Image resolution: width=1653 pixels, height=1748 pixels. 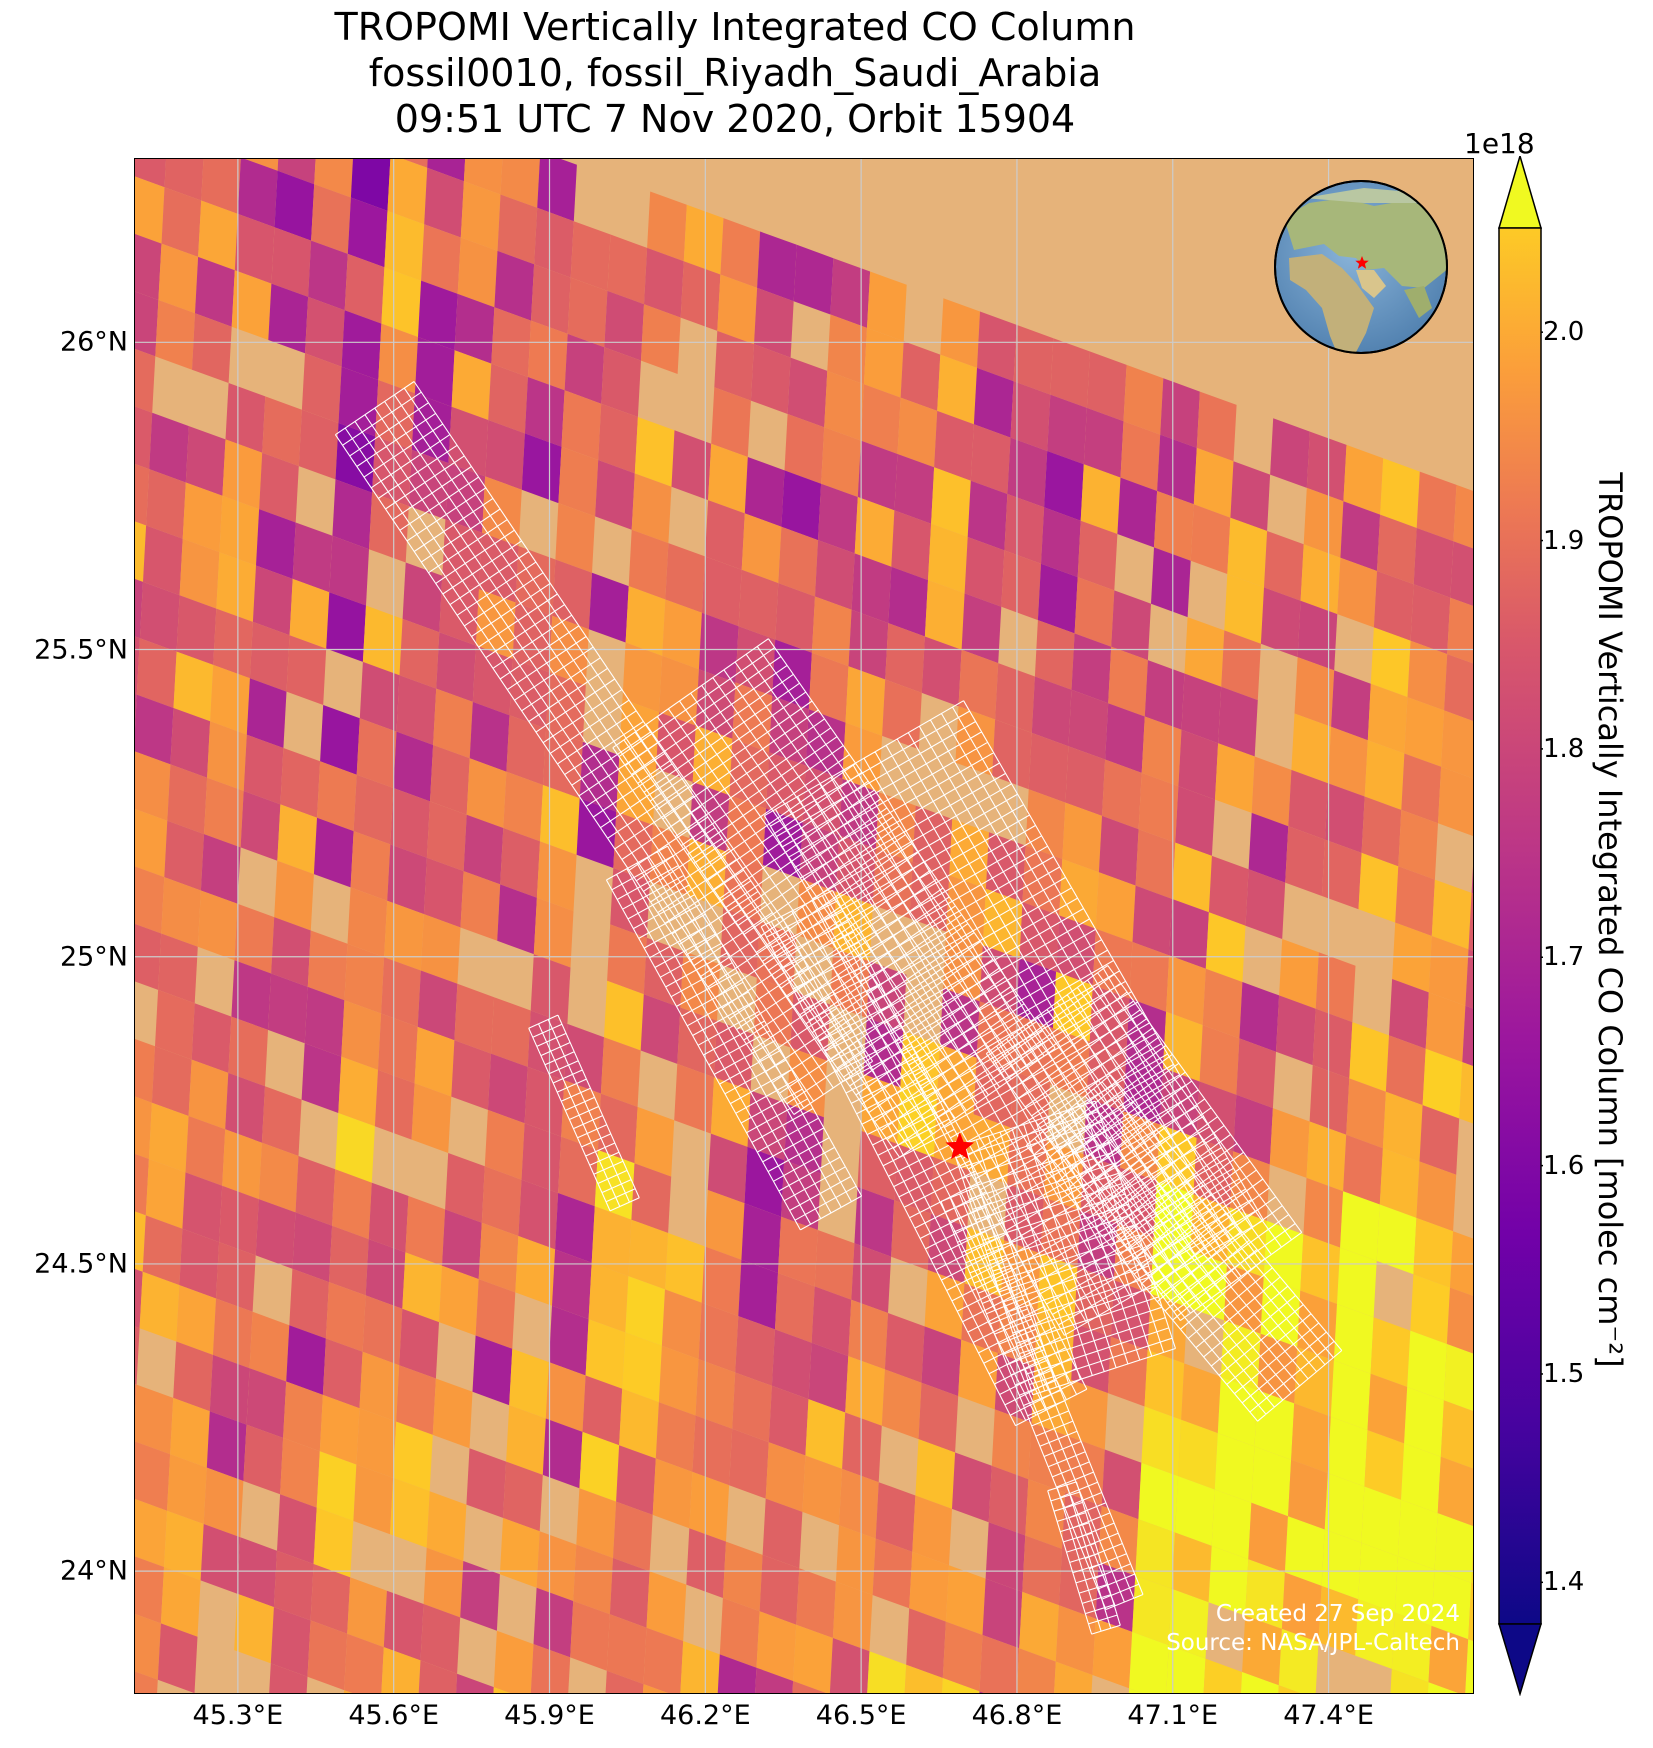 What do you see at coordinates (1520, 926) in the screenshot?
I see `colorbar` at bounding box center [1520, 926].